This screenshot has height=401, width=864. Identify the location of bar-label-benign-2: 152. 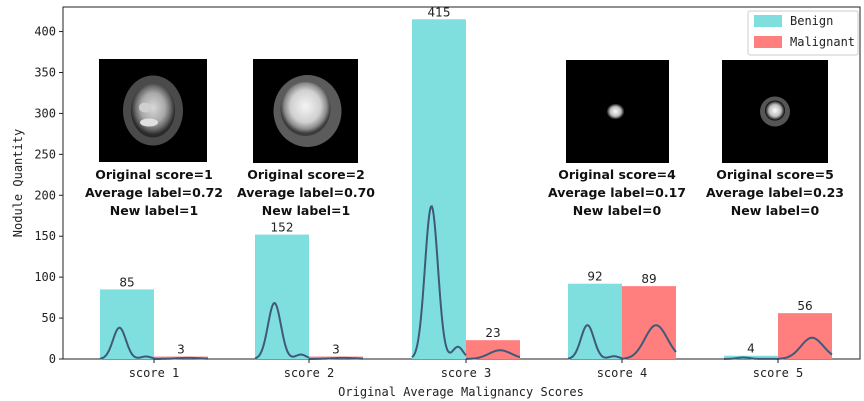
(282, 228).